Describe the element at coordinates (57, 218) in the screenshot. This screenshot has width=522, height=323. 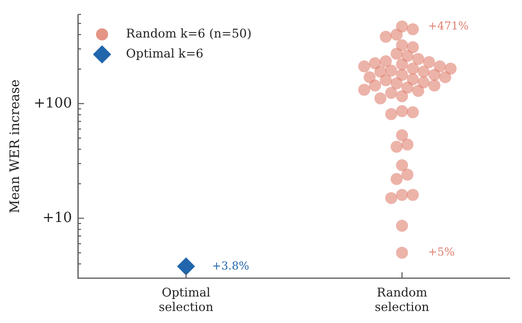
I see `y-tick-label: +10` at that location.